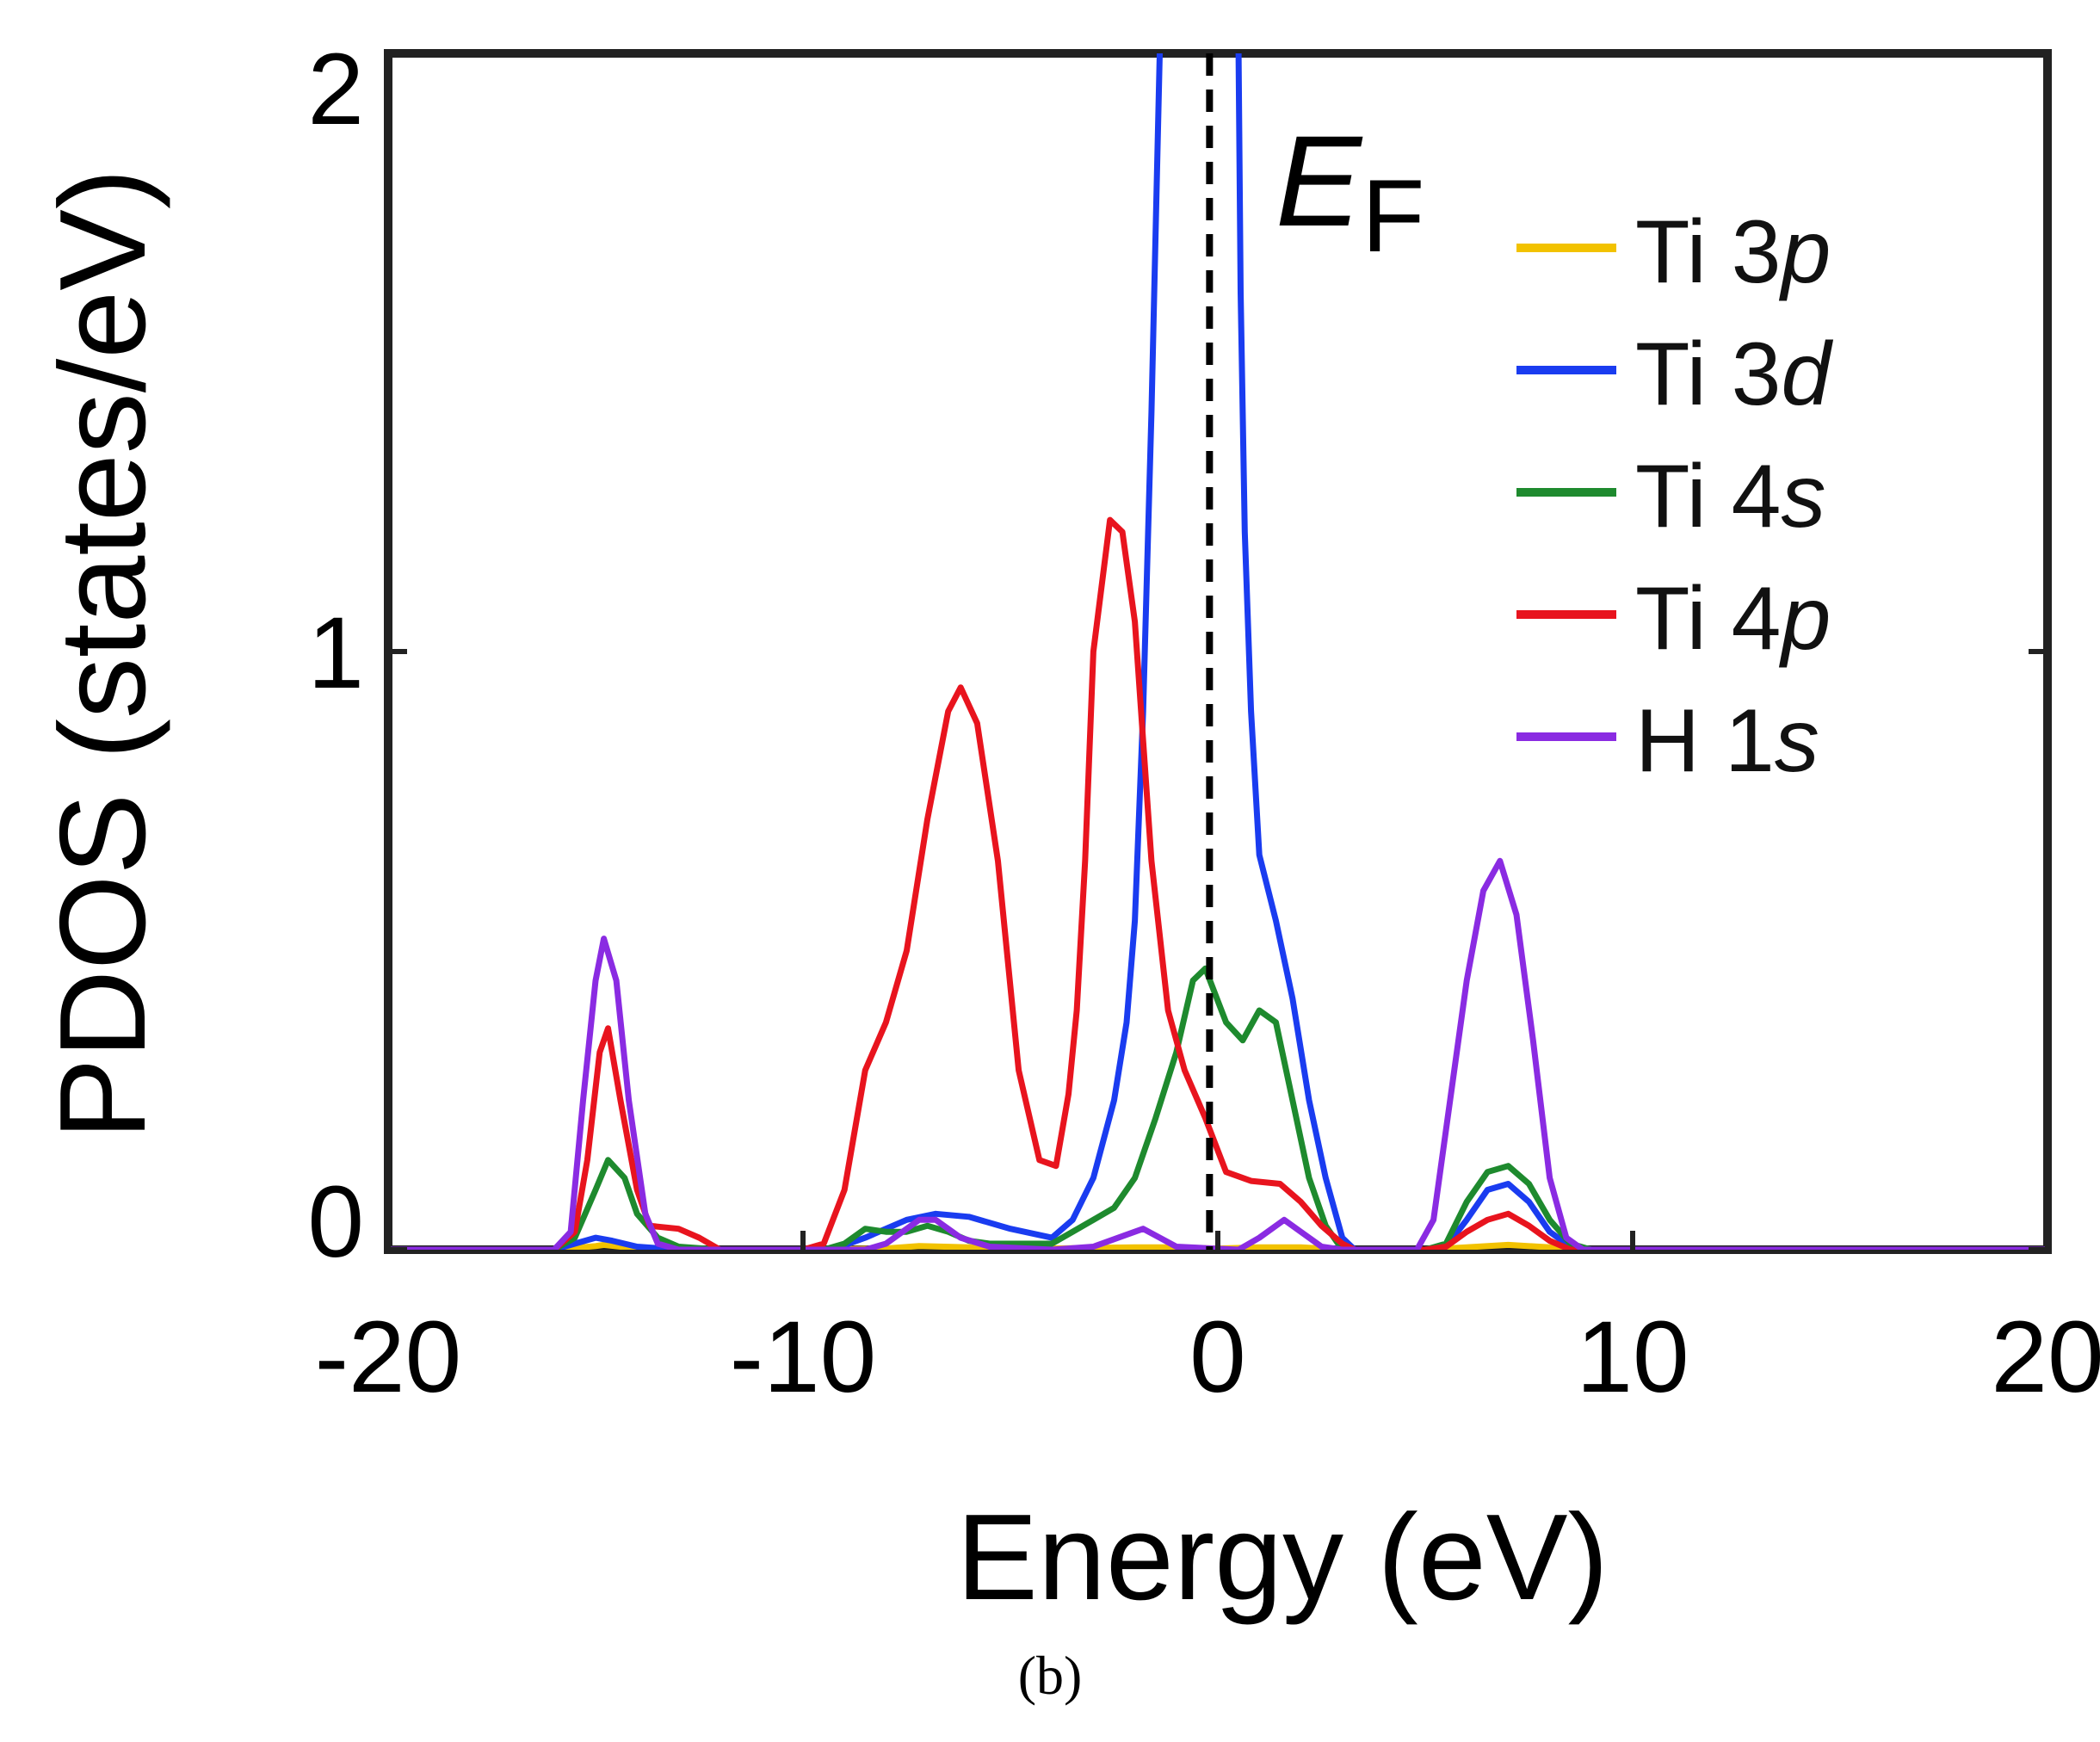 The image size is (2100, 1742). I want to click on x-tick-label: -10, so click(803, 1357).